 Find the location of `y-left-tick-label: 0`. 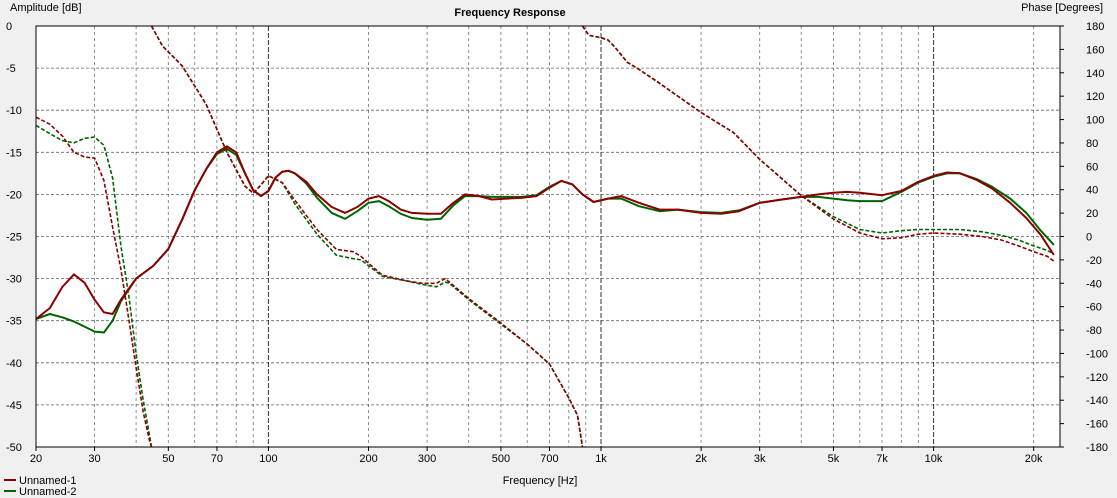

y-left-tick-label: 0 is located at coordinates (9, 27).